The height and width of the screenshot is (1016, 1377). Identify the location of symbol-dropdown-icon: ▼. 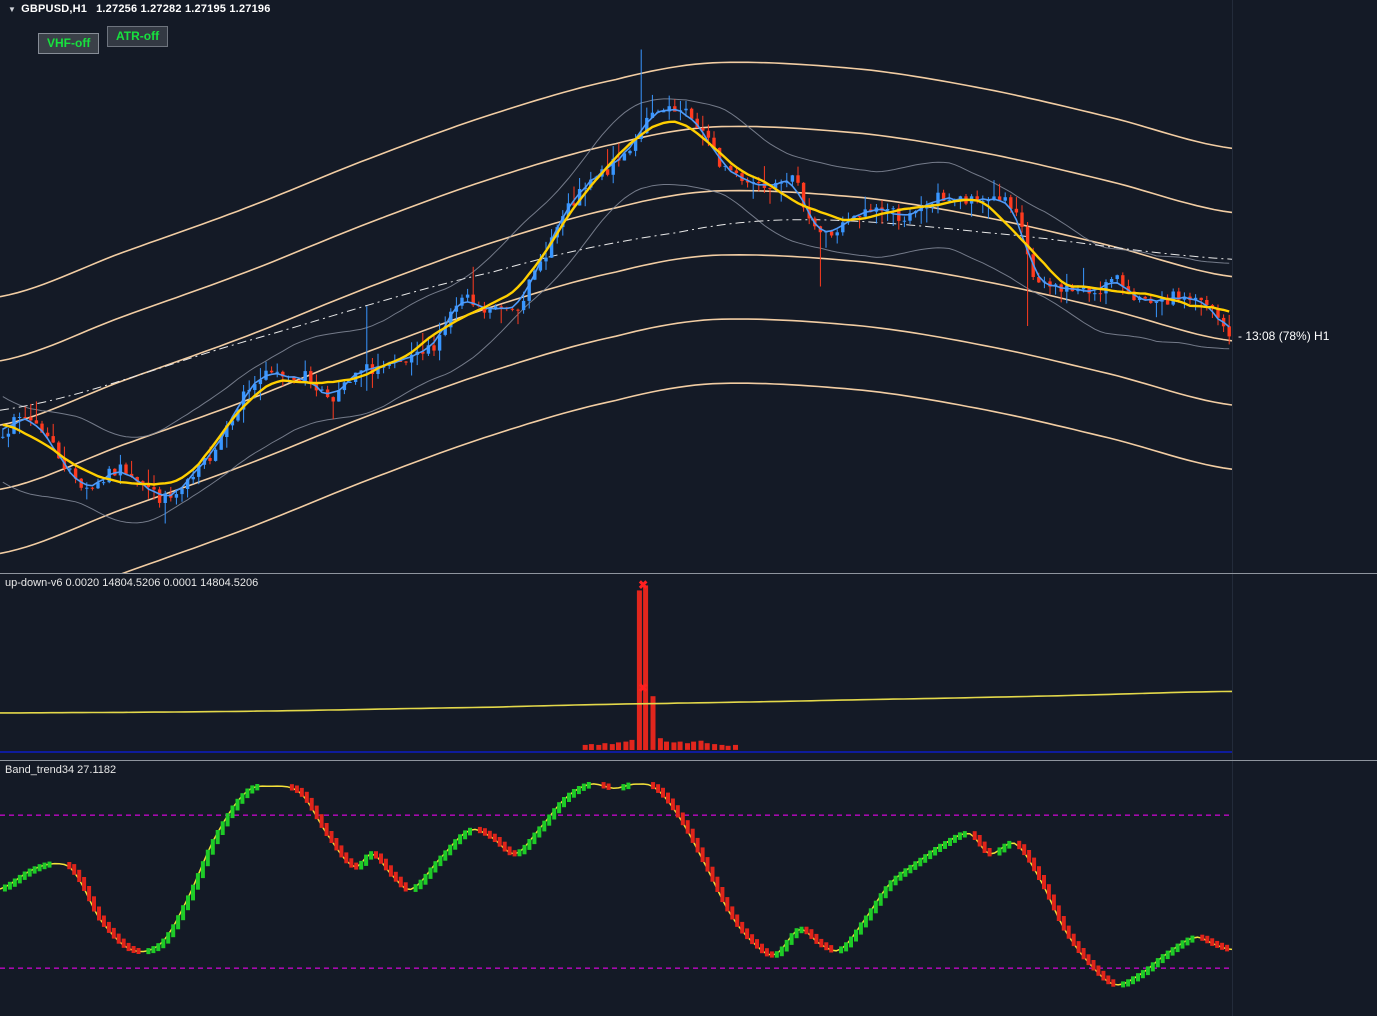
(12, 9).